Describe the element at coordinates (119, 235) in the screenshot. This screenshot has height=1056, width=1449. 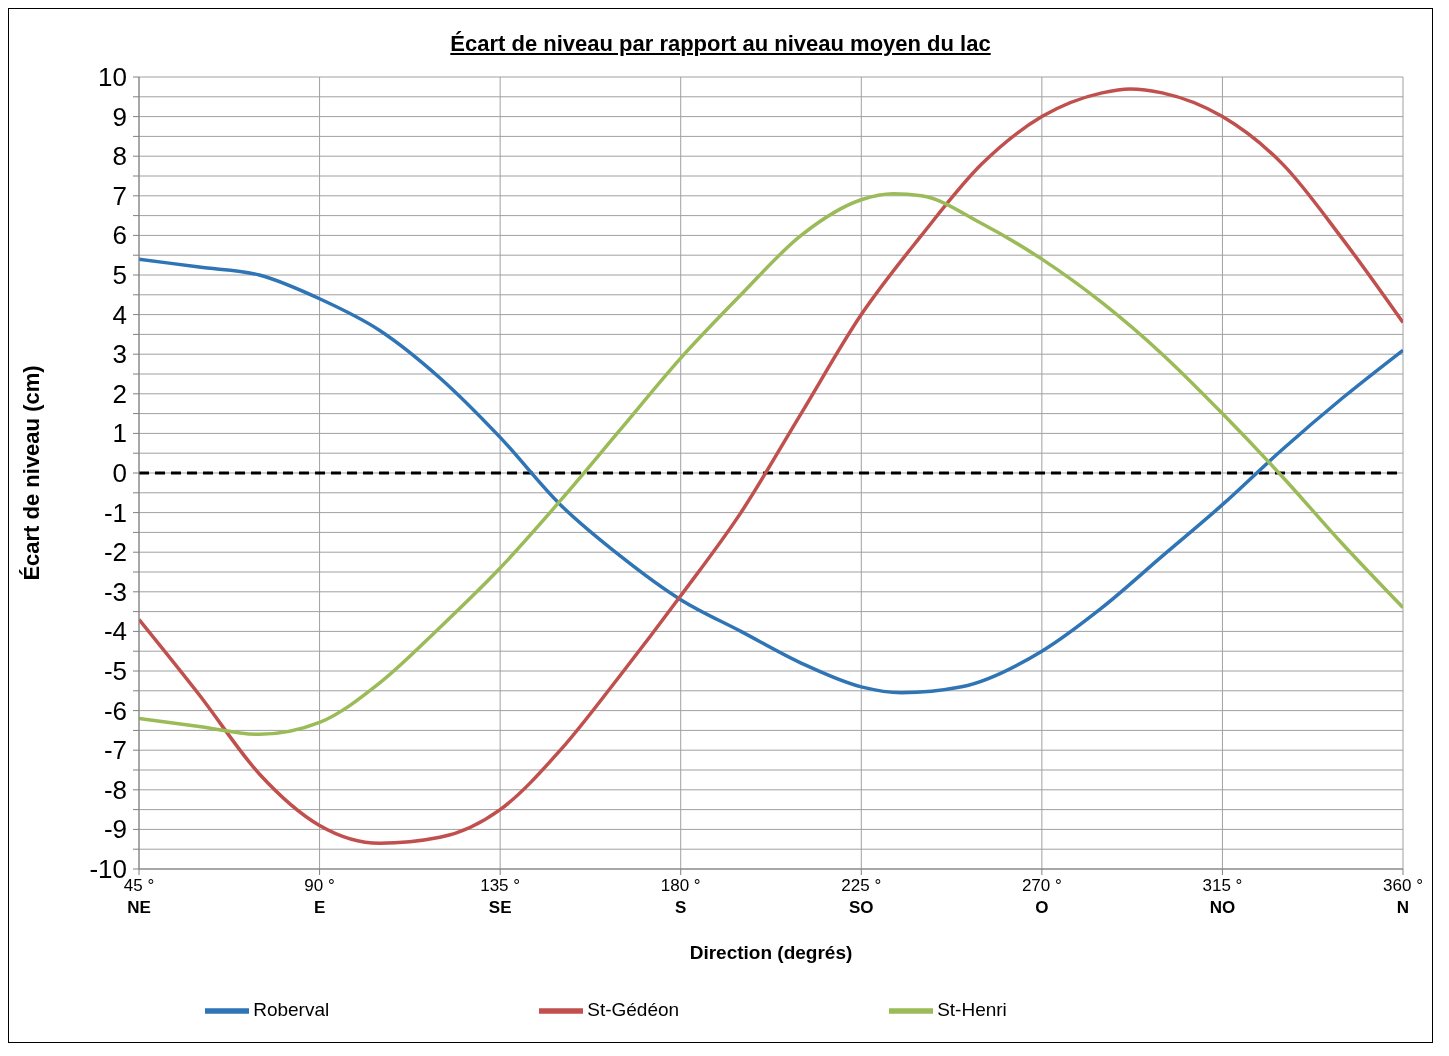
I see `y-tick-label: 6` at that location.